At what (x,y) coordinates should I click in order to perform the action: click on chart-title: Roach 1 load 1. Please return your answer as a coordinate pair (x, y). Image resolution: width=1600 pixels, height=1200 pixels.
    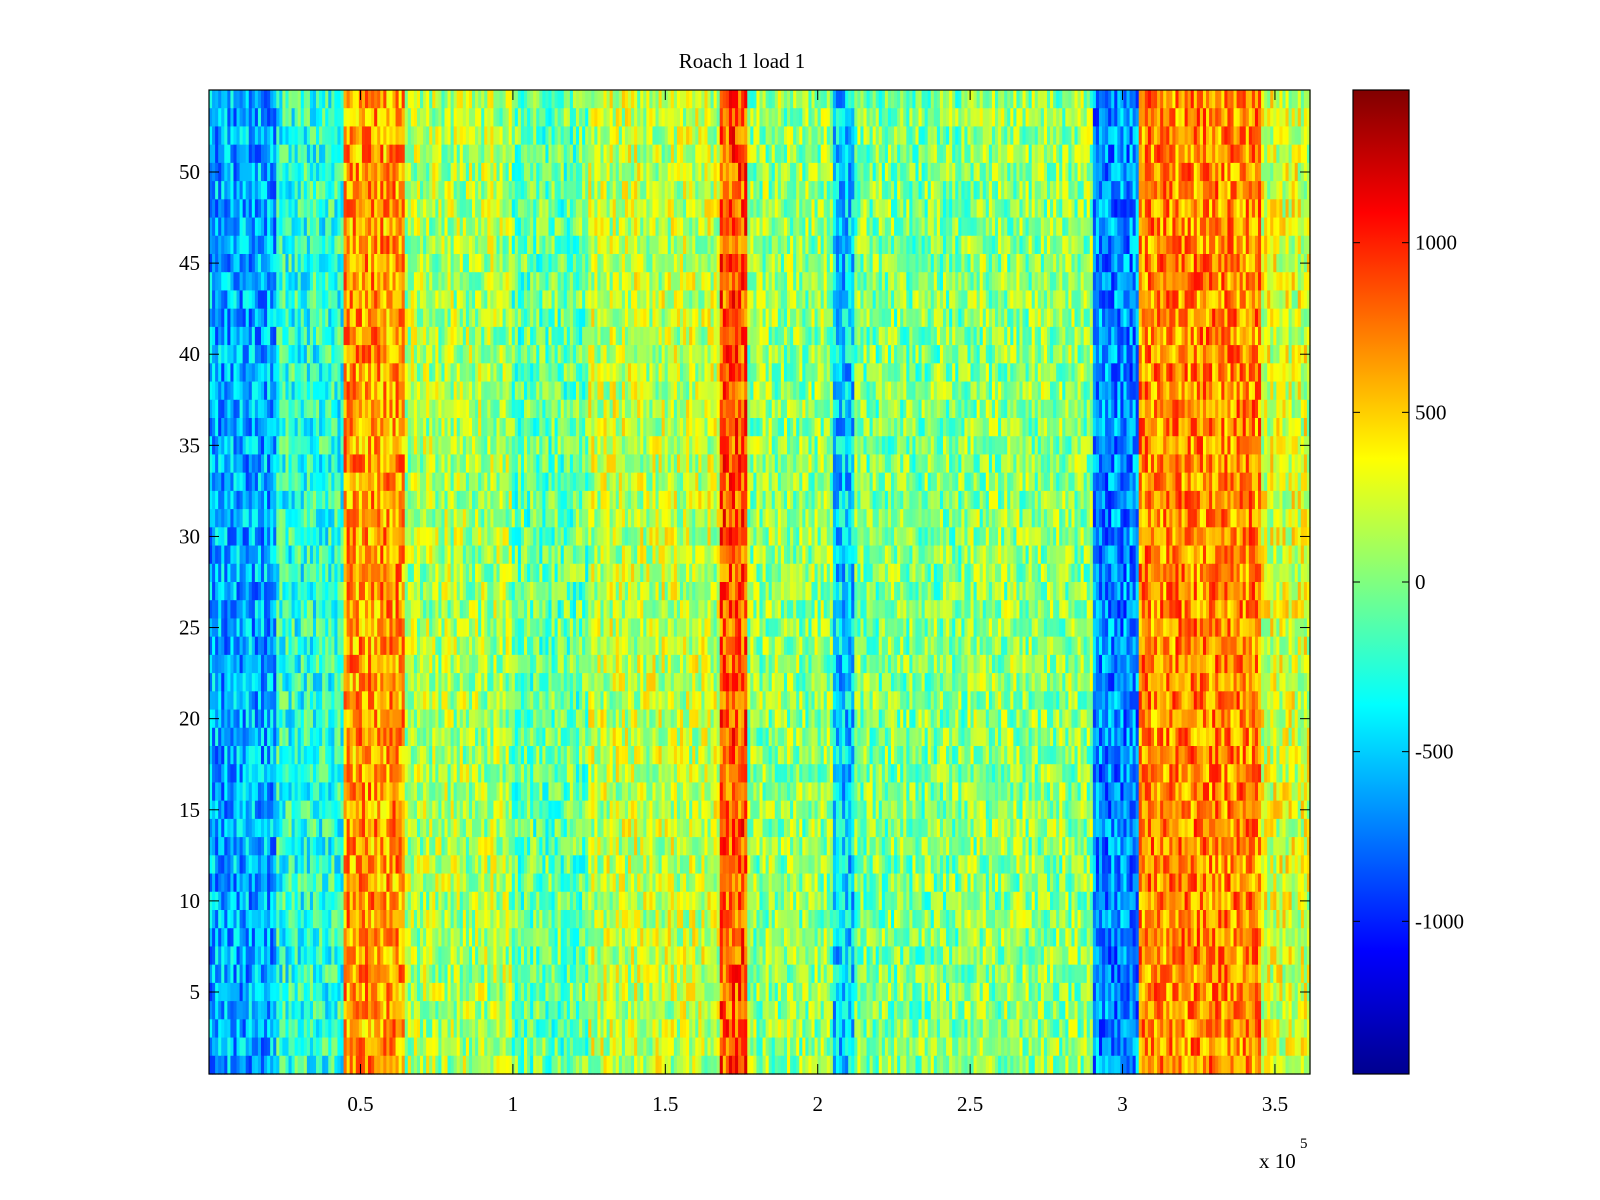
    Looking at the image, I should click on (742, 61).